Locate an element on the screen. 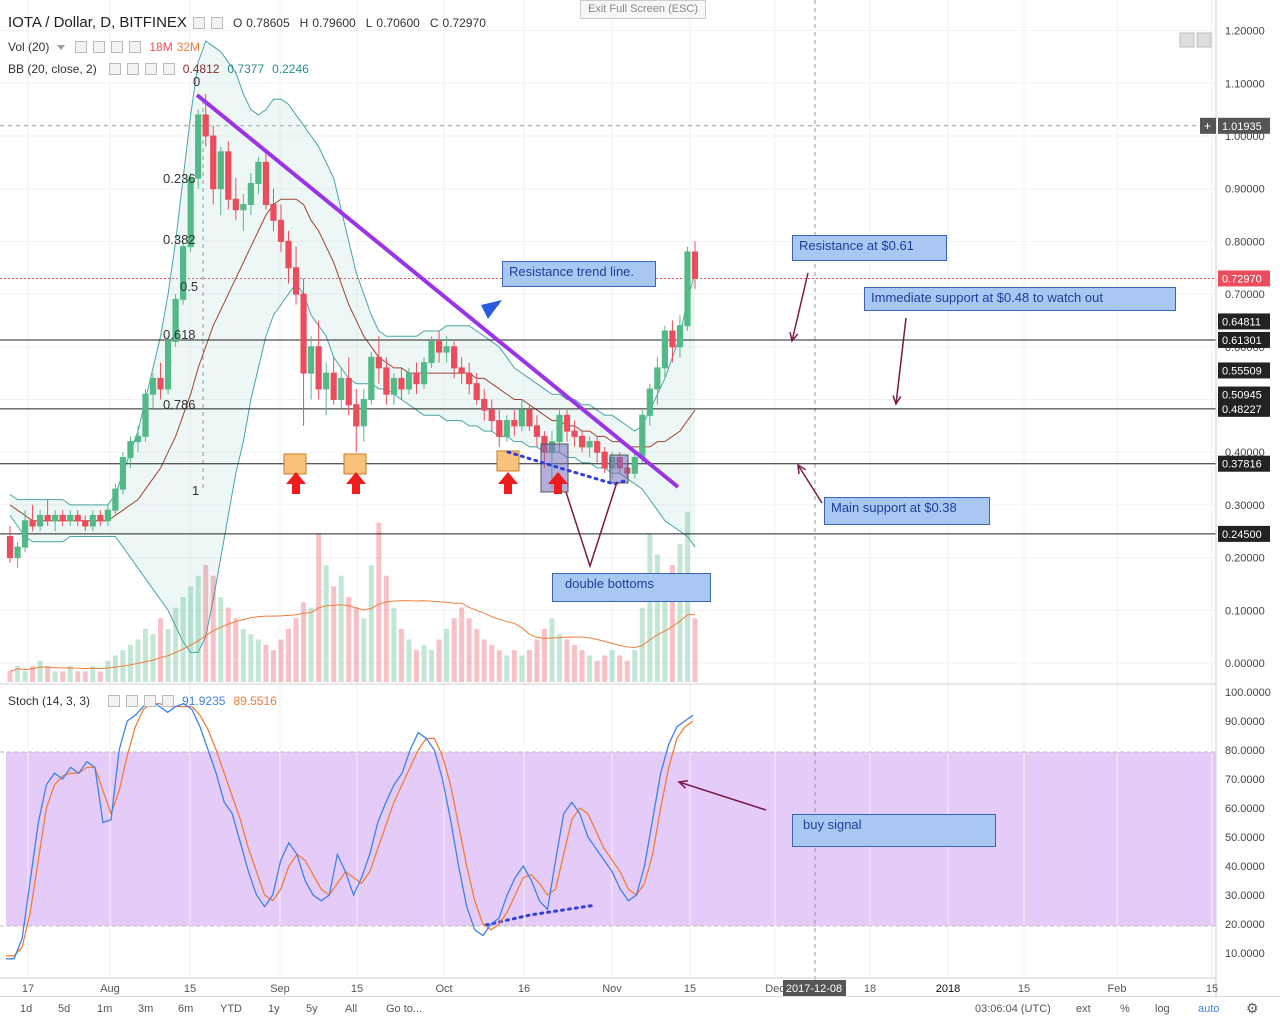 The width and height of the screenshot is (1280, 1025). annotation-immediate-support: Immediate support at $0.48 to watch out is located at coordinates (1020, 299).